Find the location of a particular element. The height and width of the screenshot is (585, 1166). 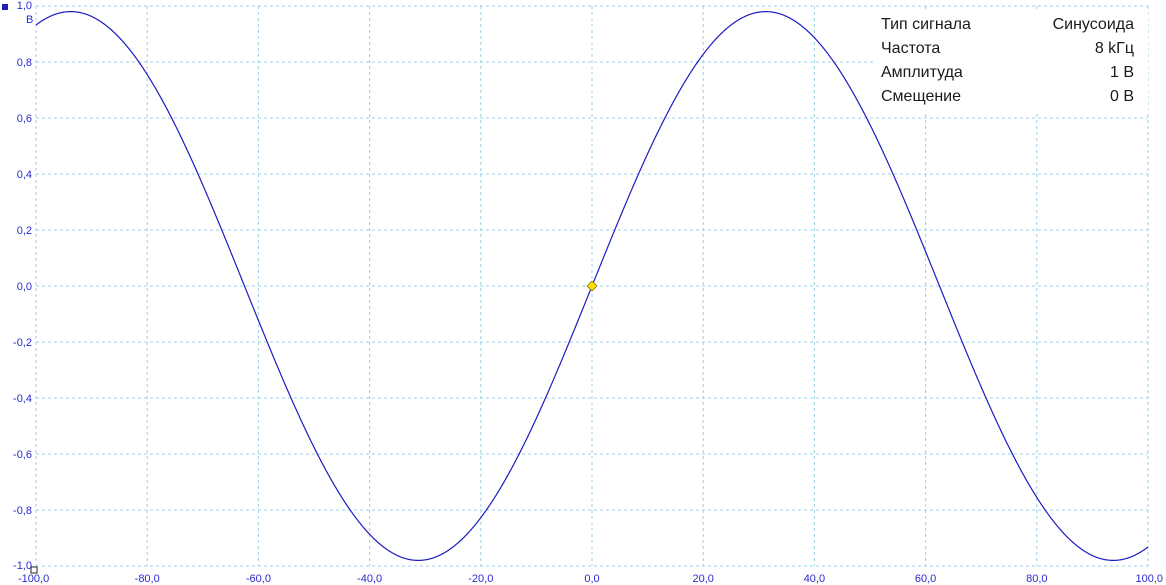

y-tick-label: 0,0 is located at coordinates (24, 287).